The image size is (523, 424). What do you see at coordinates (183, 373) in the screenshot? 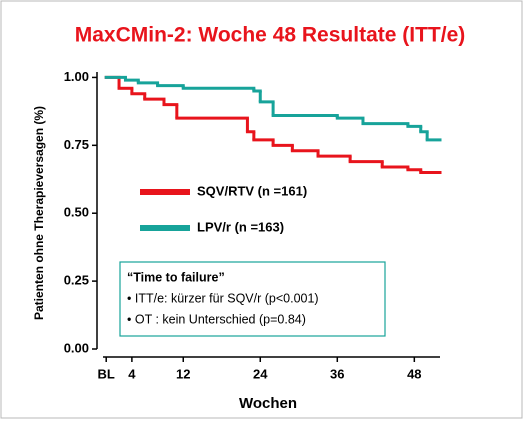
I see `x-tick-label: 12` at bounding box center [183, 373].